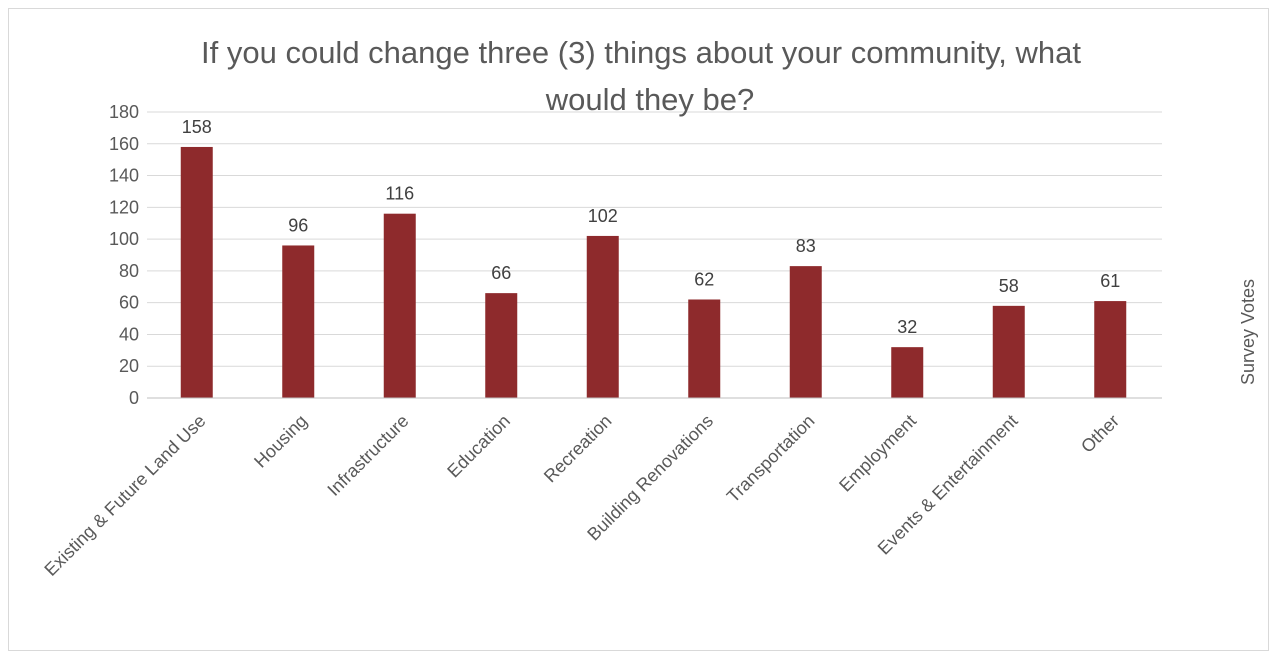 This screenshot has height=652, width=1270. I want to click on data-label: 83, so click(806, 246).